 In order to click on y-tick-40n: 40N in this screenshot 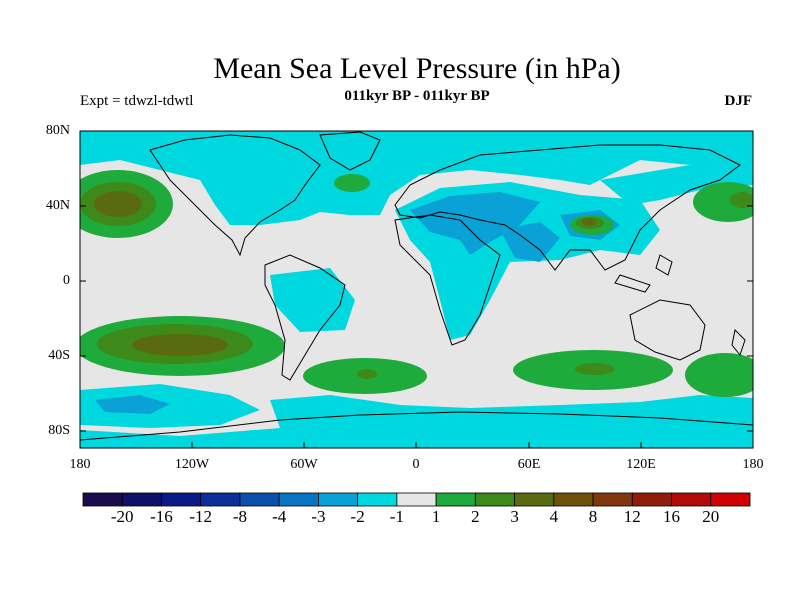, I will do `click(57, 205)`.